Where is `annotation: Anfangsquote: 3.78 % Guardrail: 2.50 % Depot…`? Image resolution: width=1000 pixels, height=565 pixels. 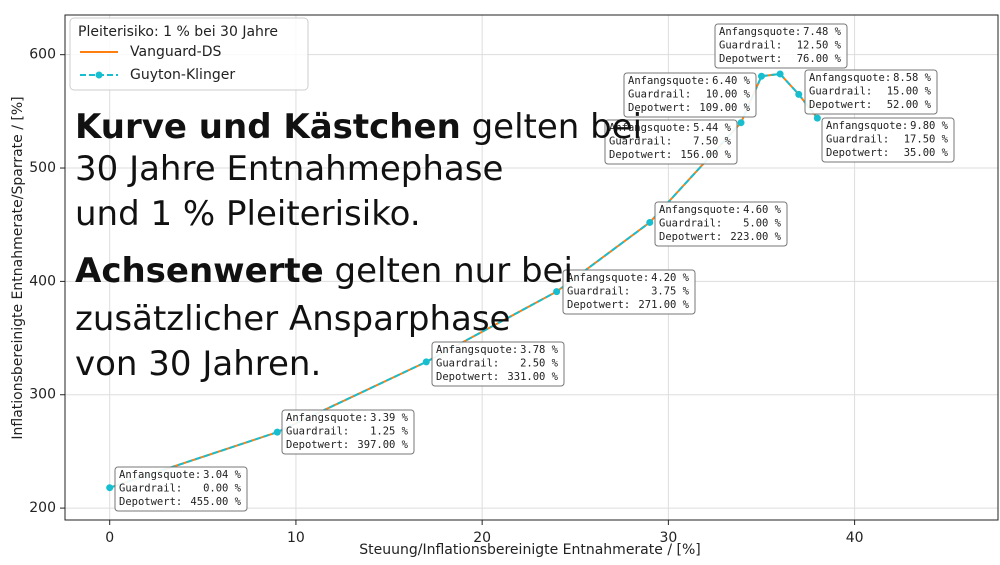
annotation: Anfangsquote: 3.78 % Guardrail: 2.50 % Depot… is located at coordinates (498, 364).